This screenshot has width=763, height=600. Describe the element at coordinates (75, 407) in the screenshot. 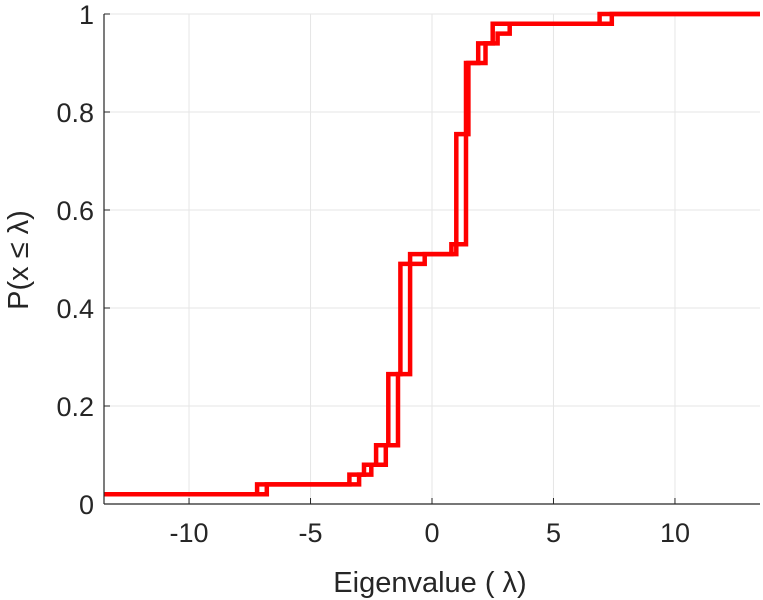

I see `y-tick-label-1: 0.2` at that location.